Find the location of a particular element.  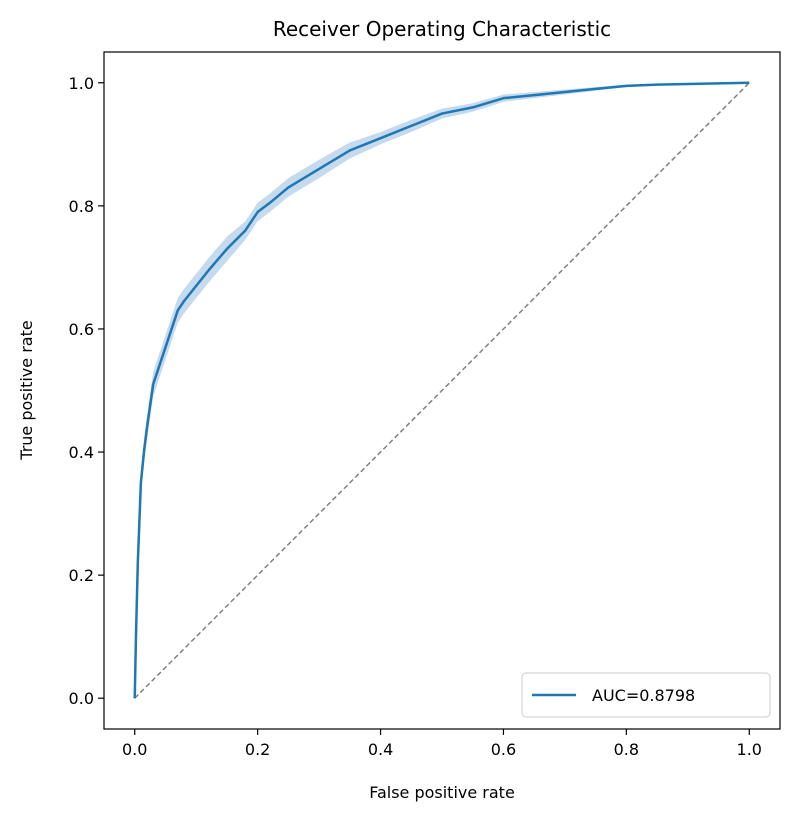

y-tick-label: 1.0 is located at coordinates (81, 83).